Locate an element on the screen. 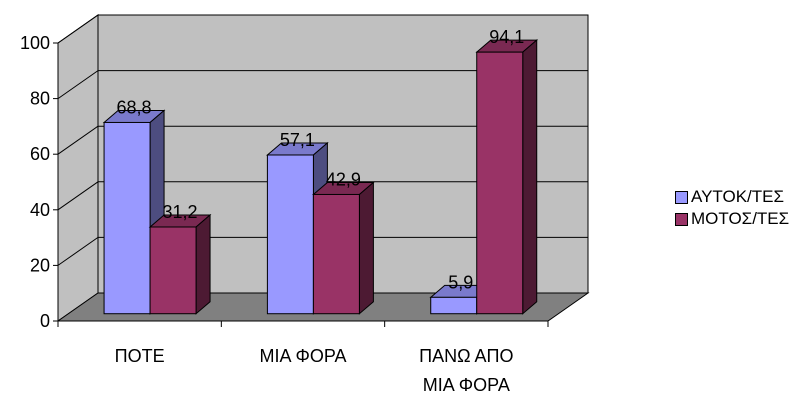 Image resolution: width=811 pixels, height=399 pixels. legend-item-series-1: ΑΥΤΟΚ/ΤΕΣ is located at coordinates (743, 197).